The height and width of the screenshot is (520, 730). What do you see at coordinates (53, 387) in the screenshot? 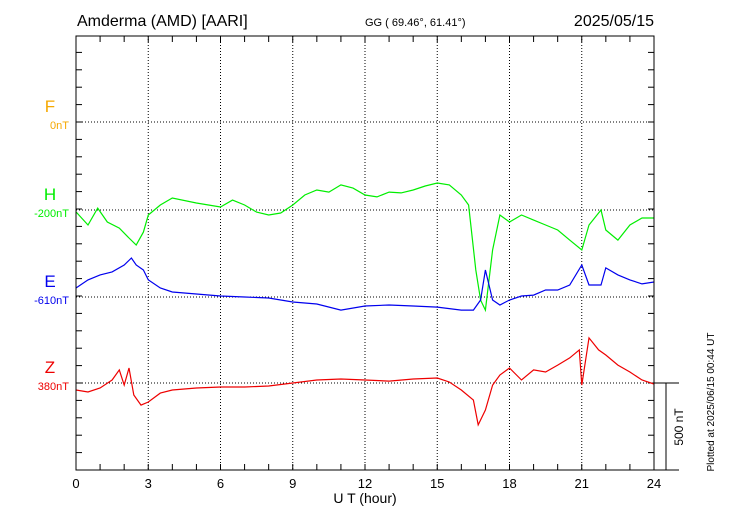
I see `baseline-label-z: 380nT` at bounding box center [53, 387].